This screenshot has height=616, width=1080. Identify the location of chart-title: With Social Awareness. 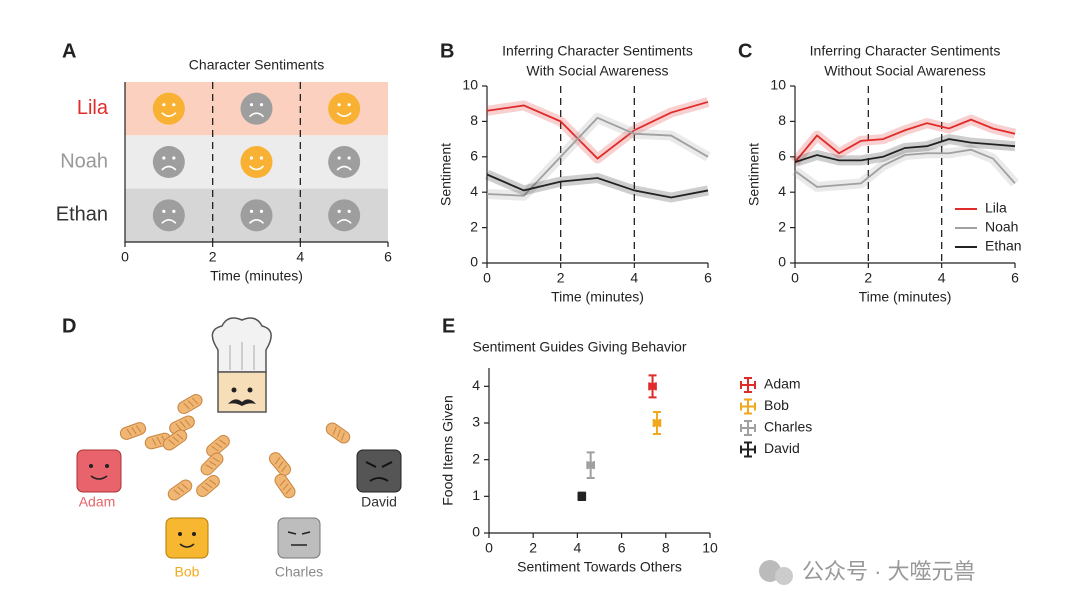
(597, 71).